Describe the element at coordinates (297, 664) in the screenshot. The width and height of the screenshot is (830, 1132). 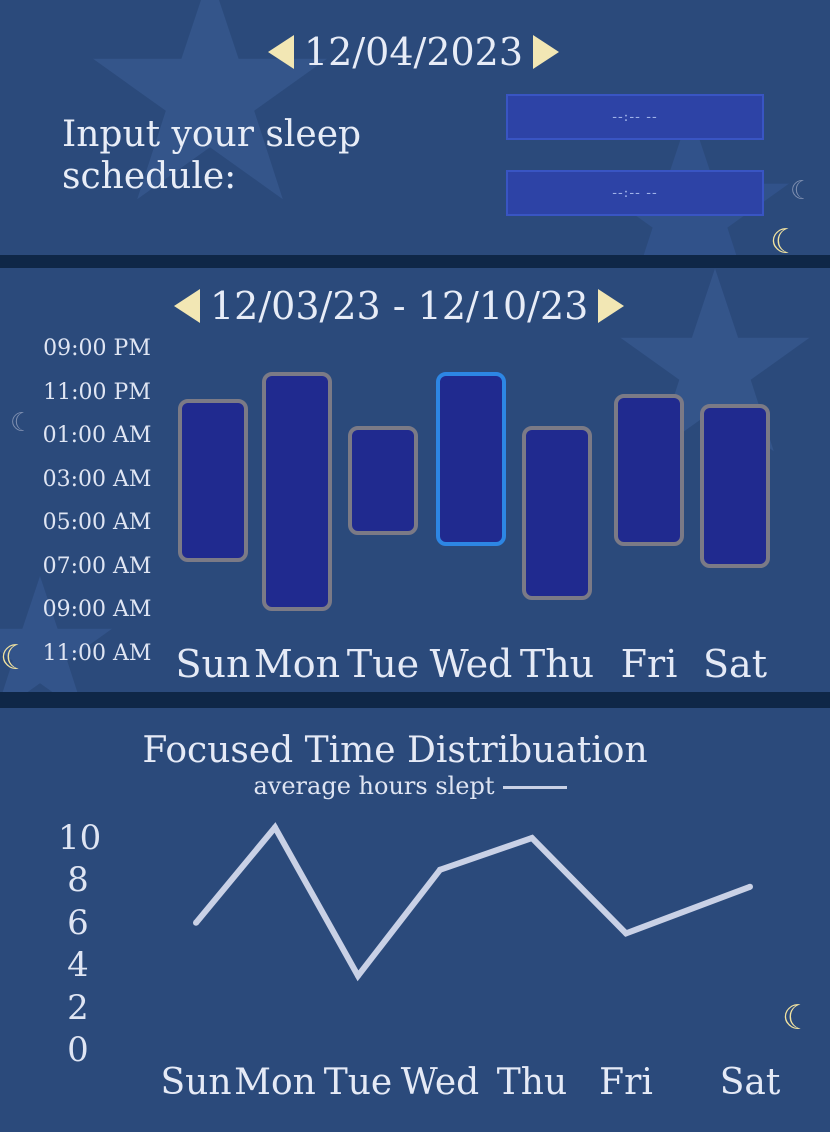
I see `day-label: Mon` at that location.